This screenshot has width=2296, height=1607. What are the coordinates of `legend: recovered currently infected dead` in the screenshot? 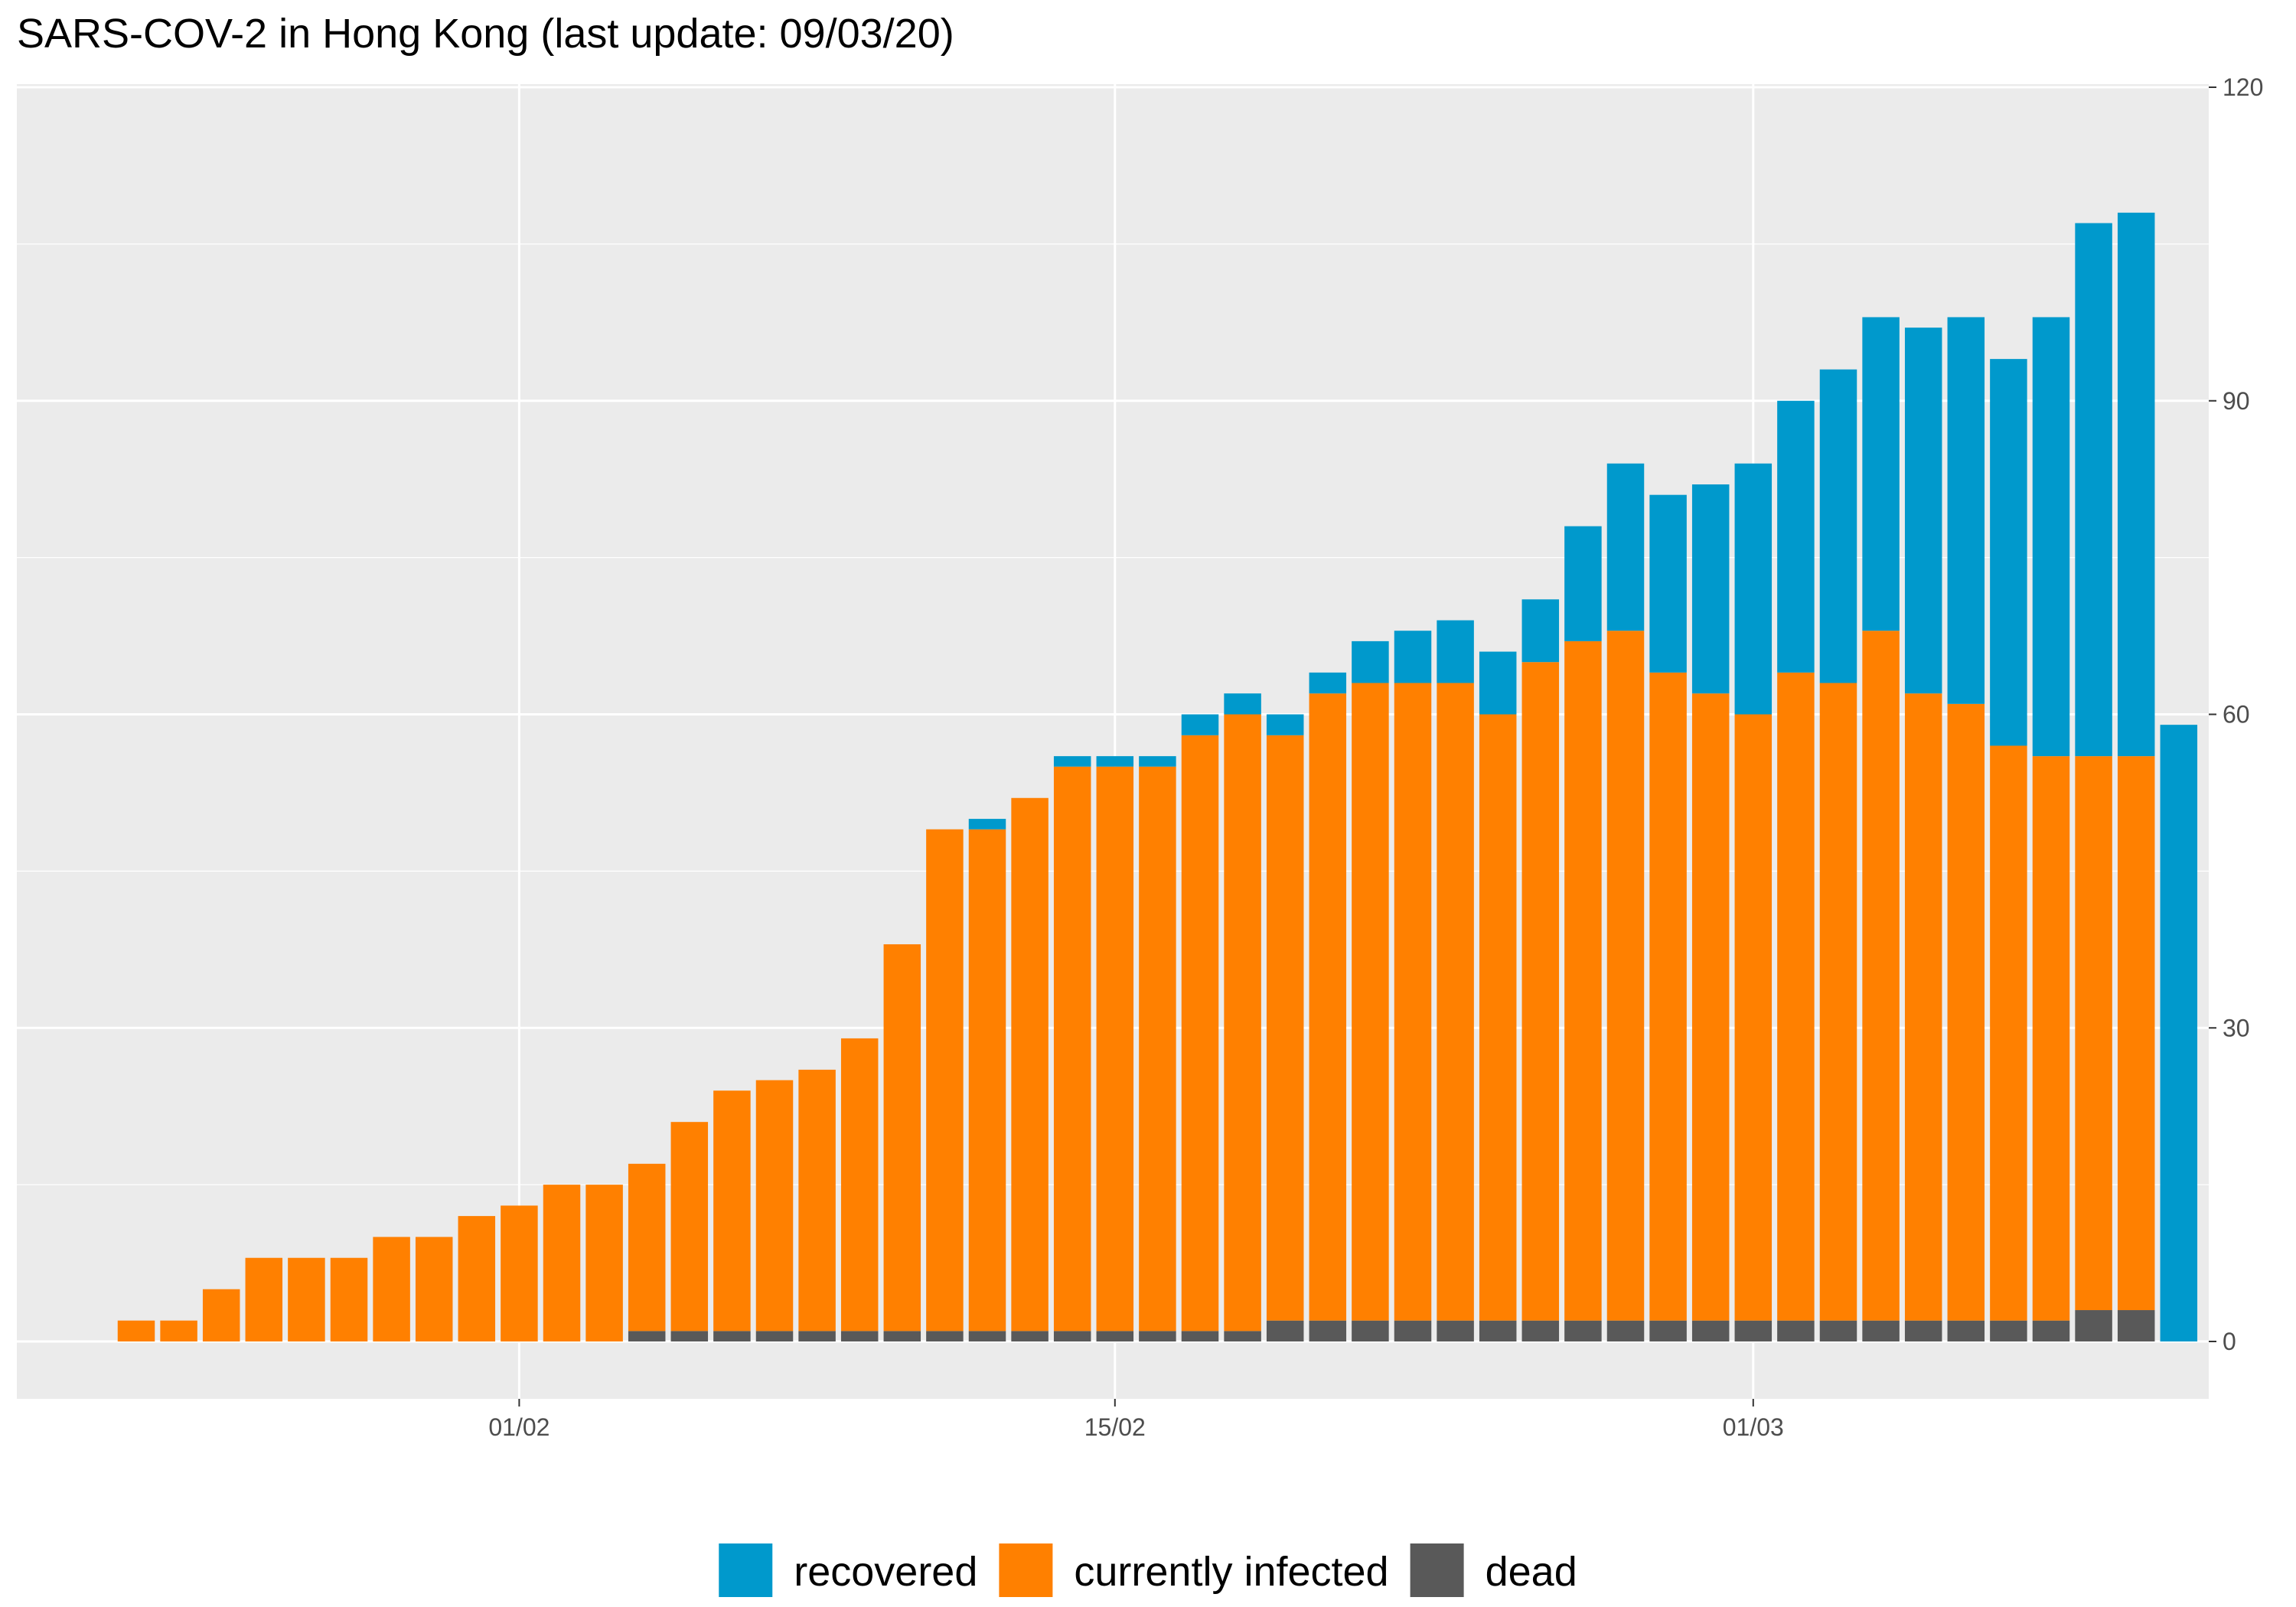 It's located at (1148, 1570).